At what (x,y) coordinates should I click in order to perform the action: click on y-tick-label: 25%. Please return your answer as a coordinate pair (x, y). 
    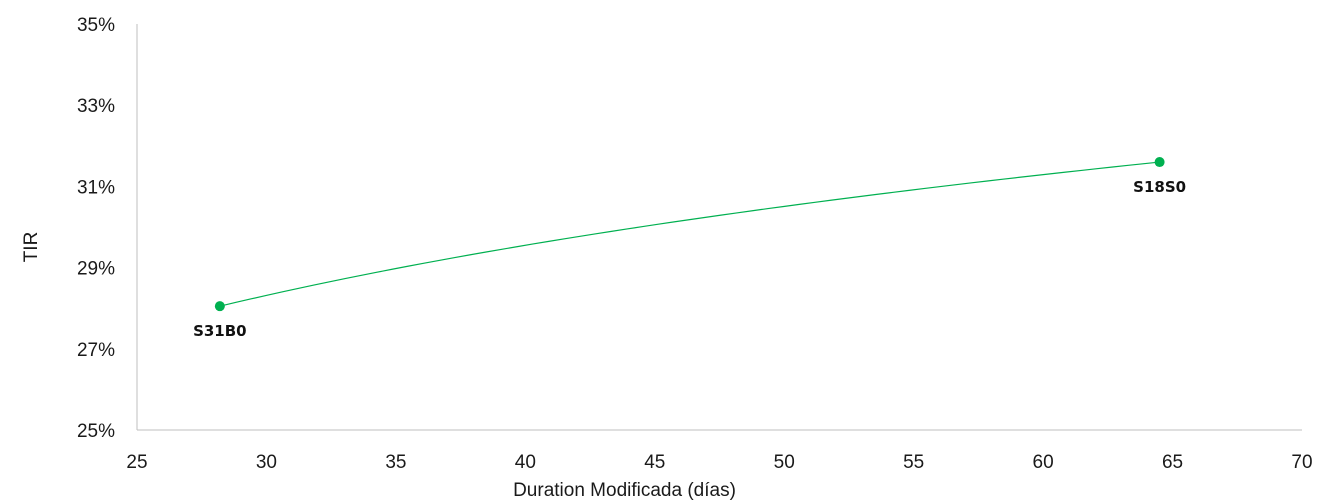
    Looking at the image, I should click on (96, 431).